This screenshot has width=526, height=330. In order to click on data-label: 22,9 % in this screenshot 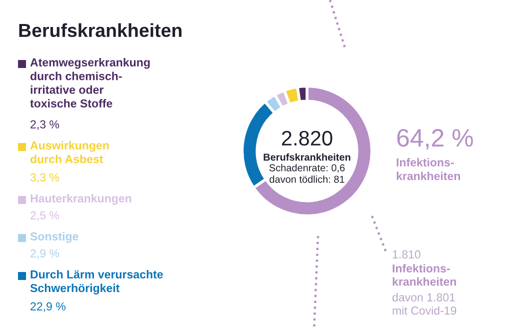, I will do `click(48, 307)`.